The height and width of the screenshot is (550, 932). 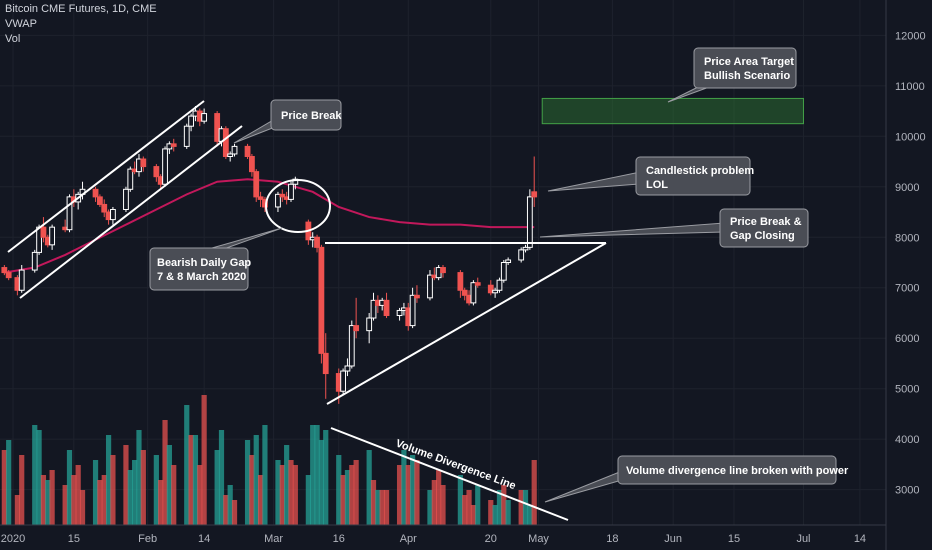 I want to click on time-tick-label: Jul, so click(x=803, y=539).